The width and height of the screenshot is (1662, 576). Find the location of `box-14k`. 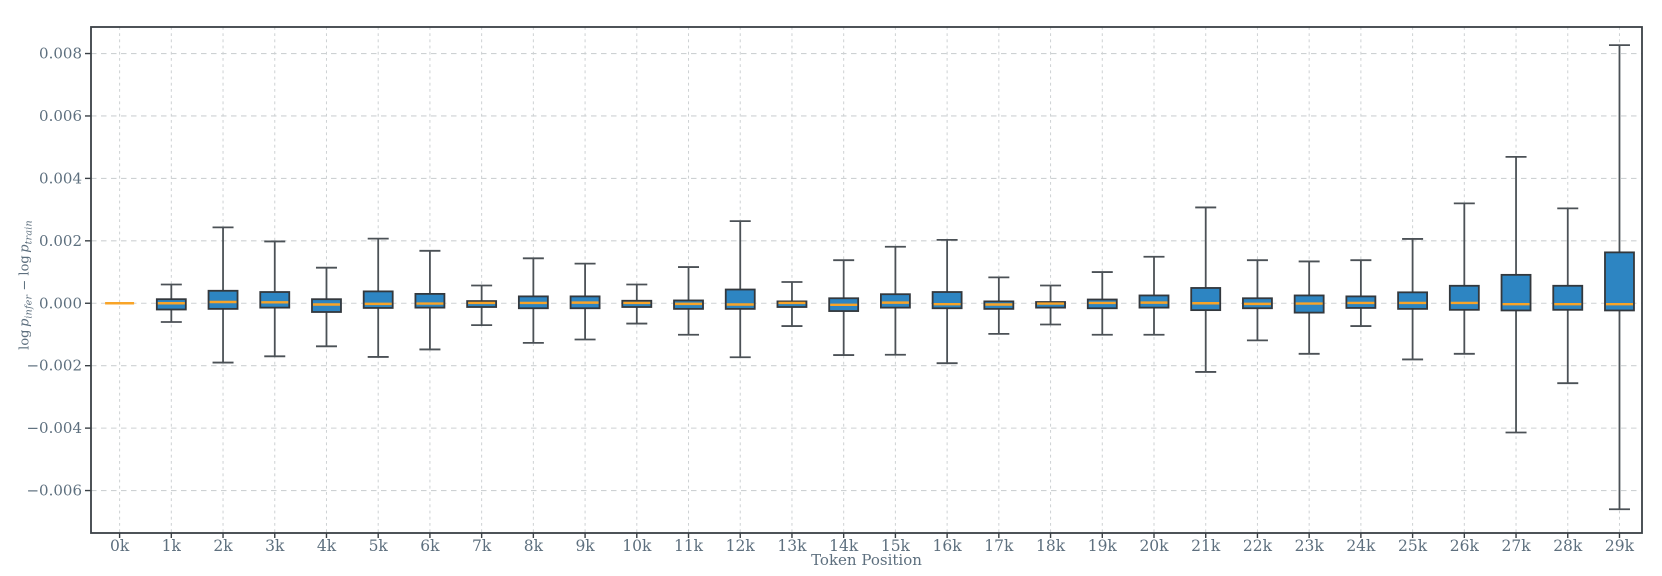

box-14k is located at coordinates (844, 307).